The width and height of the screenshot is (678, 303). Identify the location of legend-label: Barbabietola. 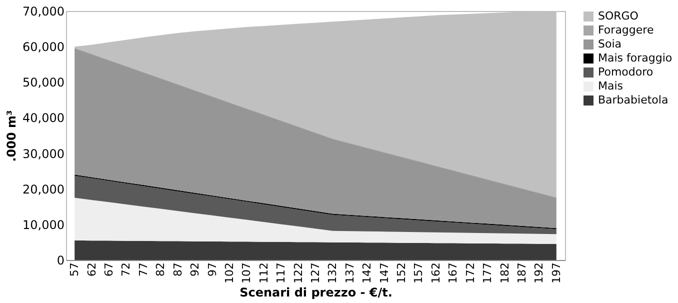
(633, 100).